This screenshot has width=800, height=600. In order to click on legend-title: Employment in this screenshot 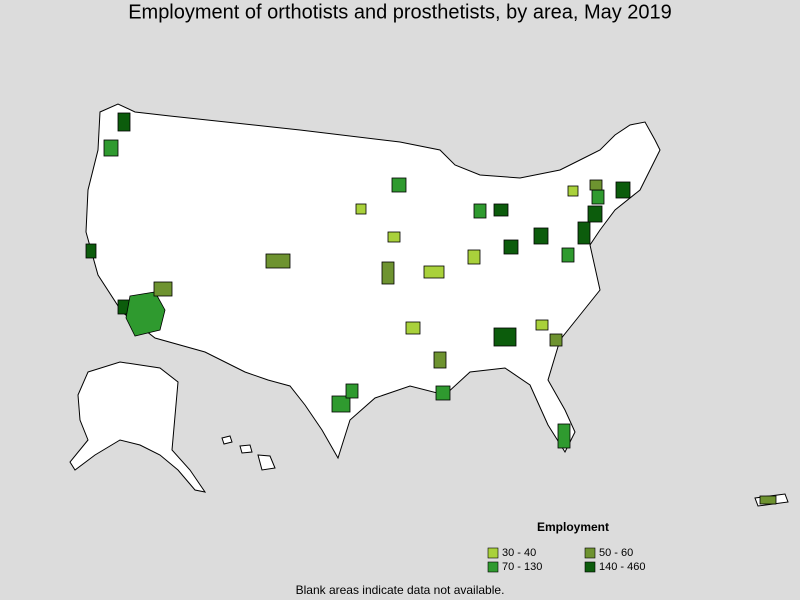, I will do `click(573, 527)`.